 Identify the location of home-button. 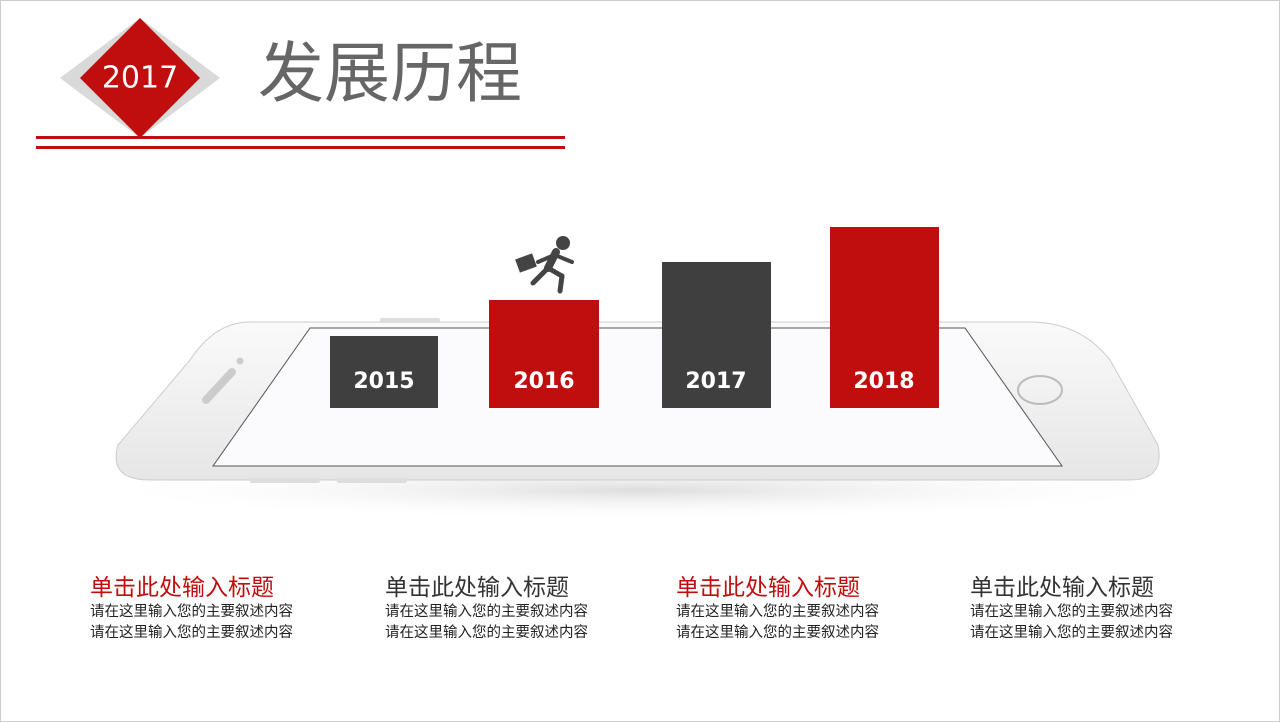
(1040, 390).